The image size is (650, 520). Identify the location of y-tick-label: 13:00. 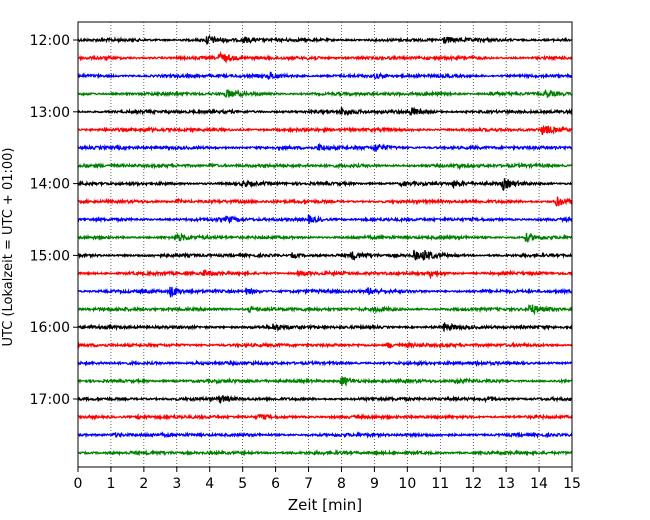
(50, 113).